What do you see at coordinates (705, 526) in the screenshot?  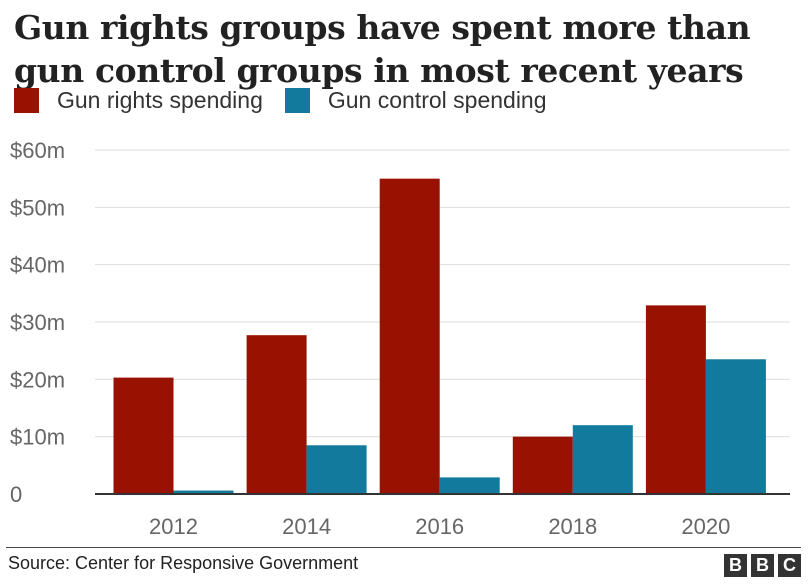 I see `x-tick-label: 2020` at bounding box center [705, 526].